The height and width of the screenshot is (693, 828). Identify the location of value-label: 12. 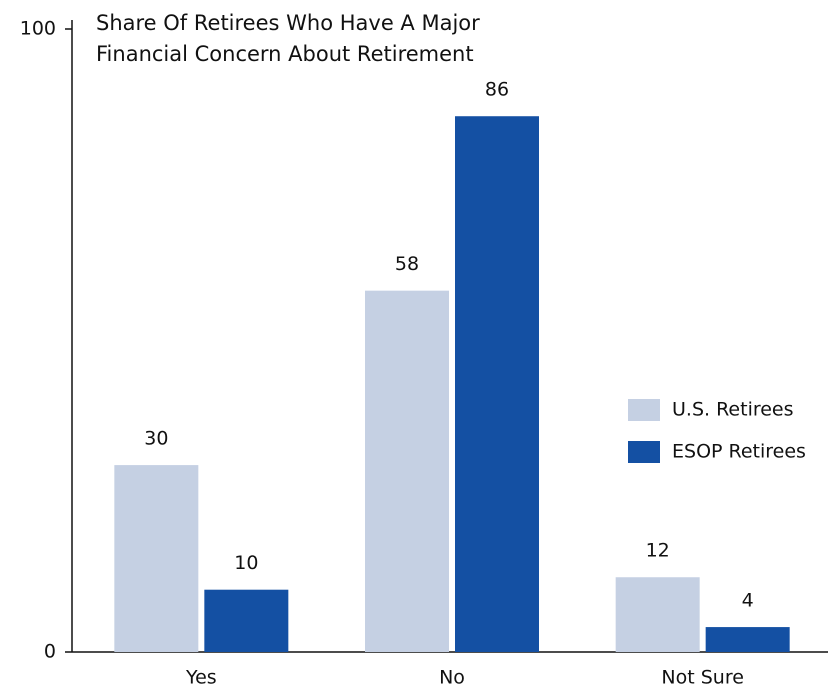
(658, 551).